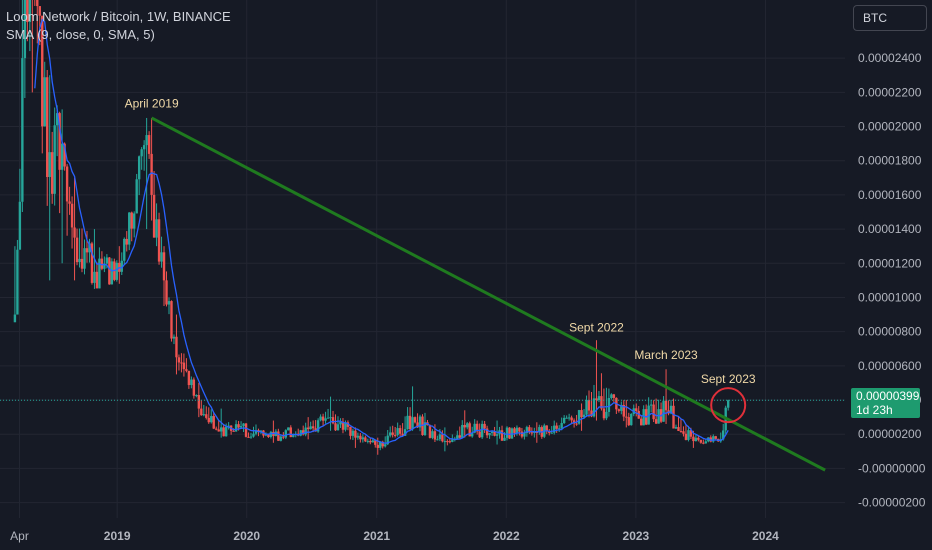 The width and height of the screenshot is (932, 550). I want to click on y-tick-label: 0.00002200, so click(890, 92).